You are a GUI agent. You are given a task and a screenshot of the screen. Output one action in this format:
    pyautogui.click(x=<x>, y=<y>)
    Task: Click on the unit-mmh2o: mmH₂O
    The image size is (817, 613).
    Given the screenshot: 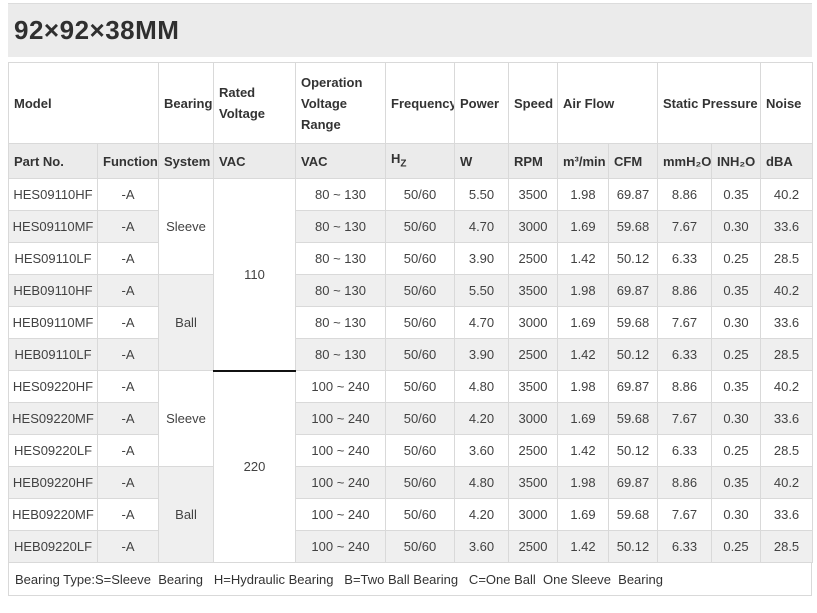 What is the action you would take?
    pyautogui.click(x=684, y=161)
    